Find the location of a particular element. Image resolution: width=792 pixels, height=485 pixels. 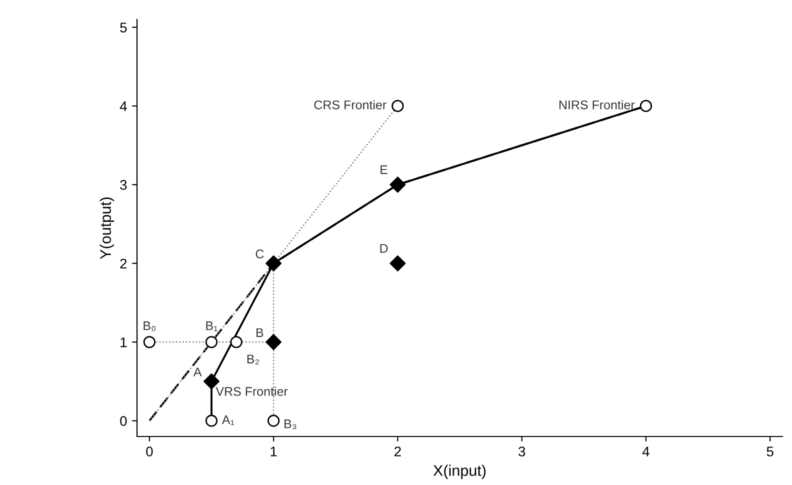

y-tick-label: 3 is located at coordinates (123, 185).